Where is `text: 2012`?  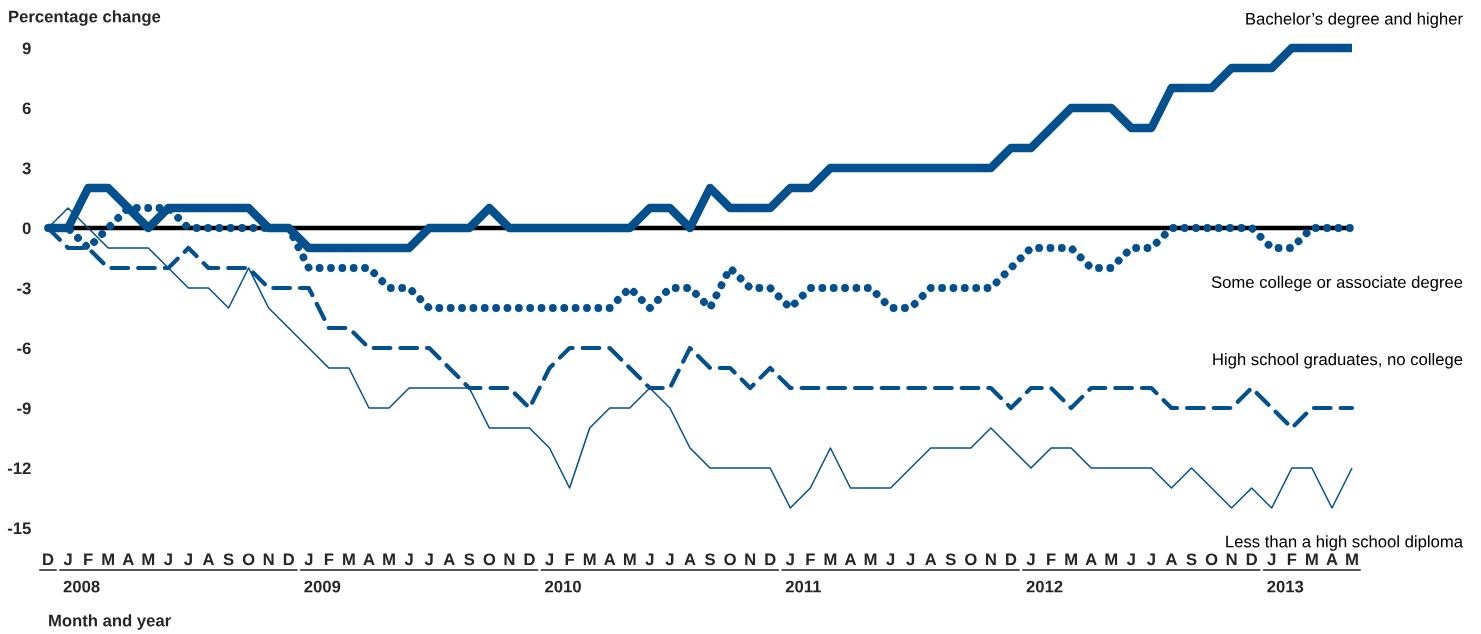 text: 2012 is located at coordinates (1044, 586).